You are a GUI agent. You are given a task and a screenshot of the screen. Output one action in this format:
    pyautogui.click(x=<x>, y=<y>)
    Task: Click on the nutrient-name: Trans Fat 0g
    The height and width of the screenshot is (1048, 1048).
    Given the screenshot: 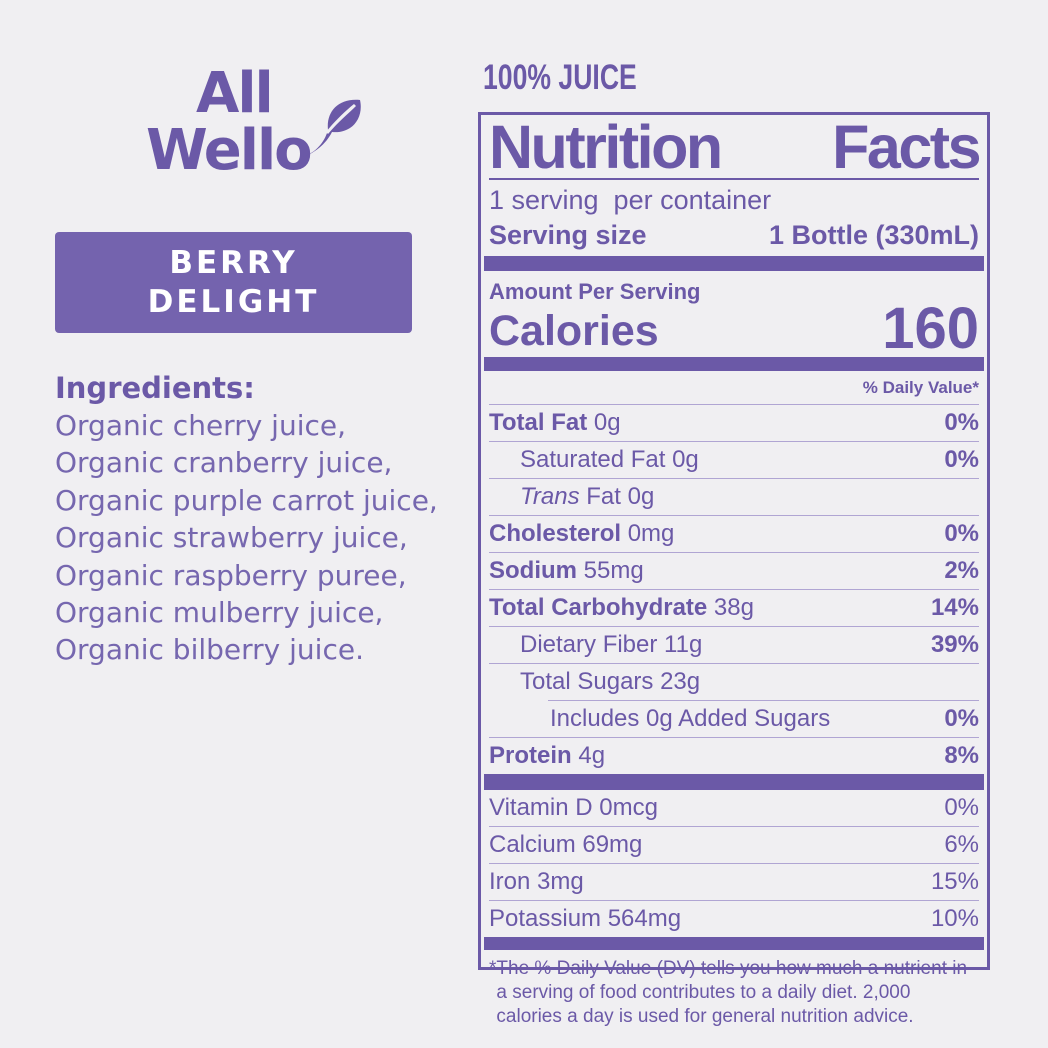 What is the action you would take?
    pyautogui.click(x=587, y=496)
    